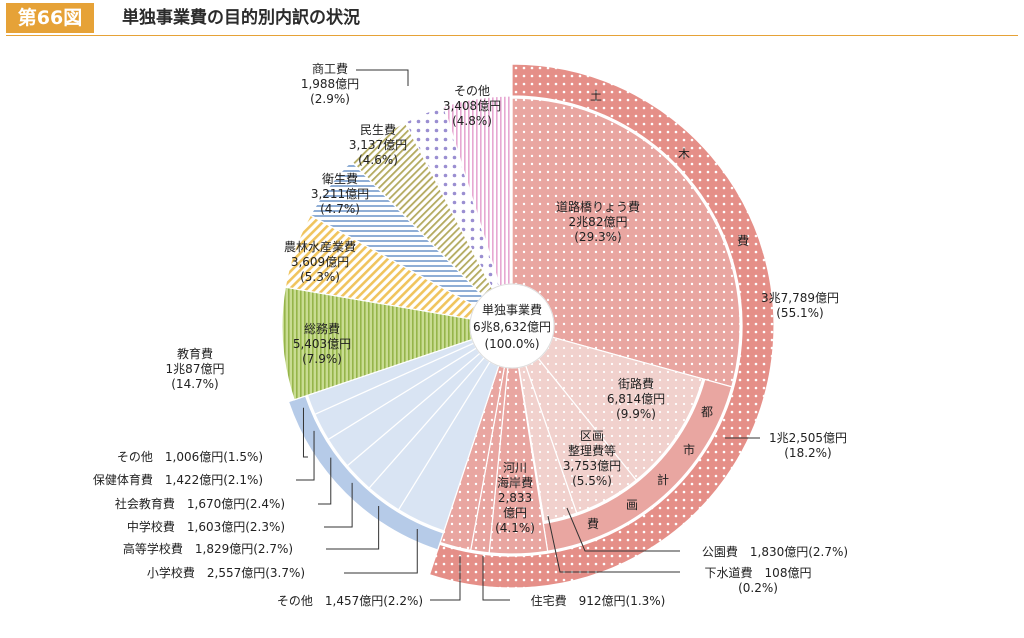  I want to click on shoko-label: 商工費 1,988億円(2.9%), so click(330, 83).